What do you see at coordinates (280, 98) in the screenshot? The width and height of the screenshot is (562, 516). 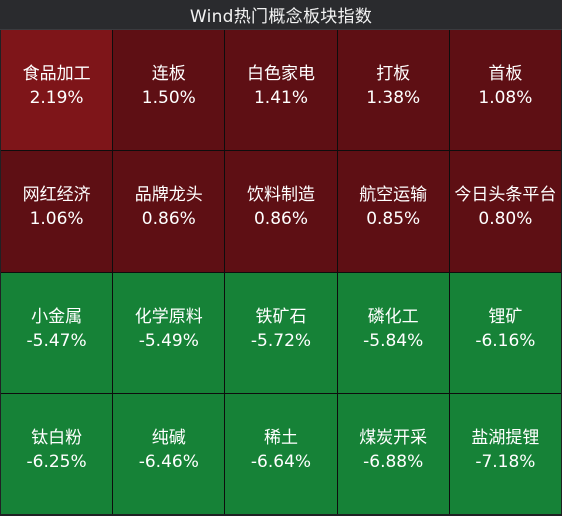 I see `sector-change: 1.41%` at bounding box center [280, 98].